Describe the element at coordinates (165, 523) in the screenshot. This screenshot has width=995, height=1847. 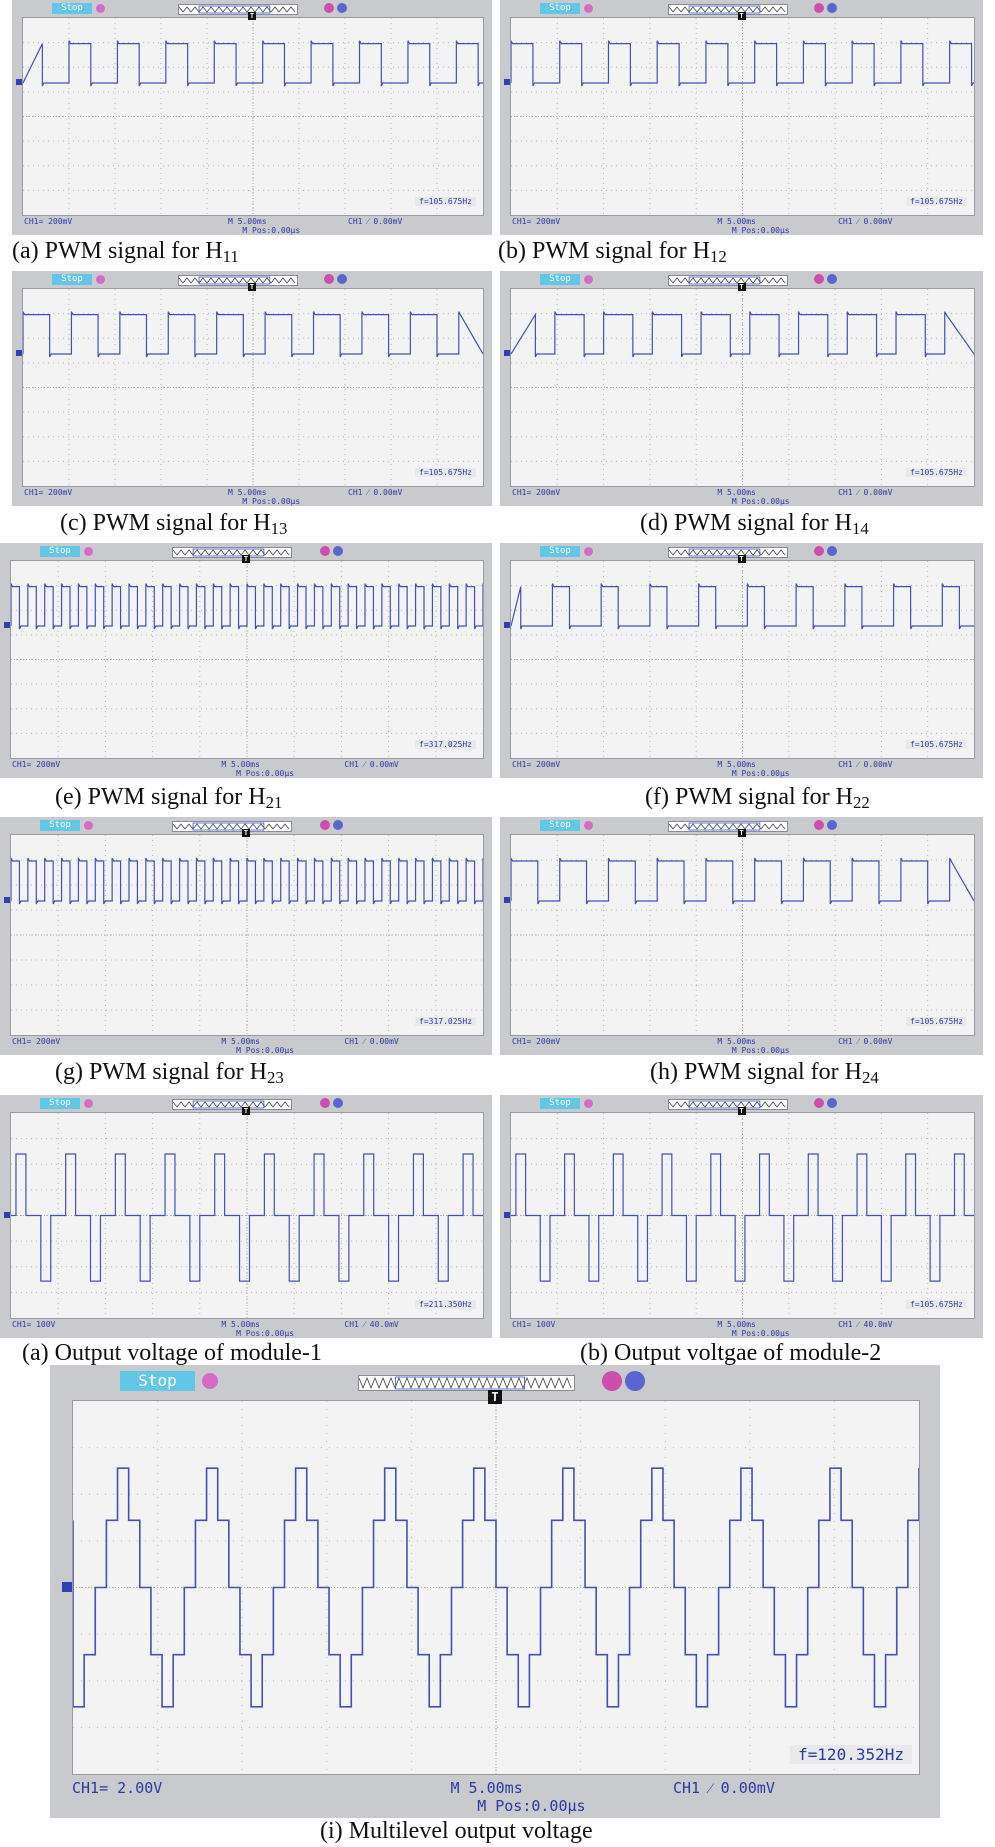
I see `caption-text: (c) PWM signal for H` at that location.